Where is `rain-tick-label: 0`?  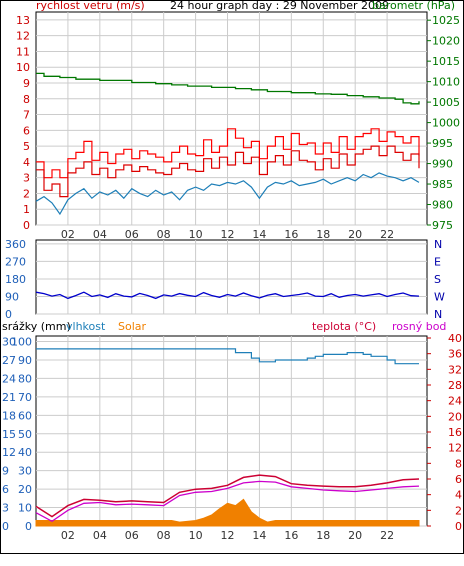 rain-tick-label: 0 is located at coordinates (5, 526).